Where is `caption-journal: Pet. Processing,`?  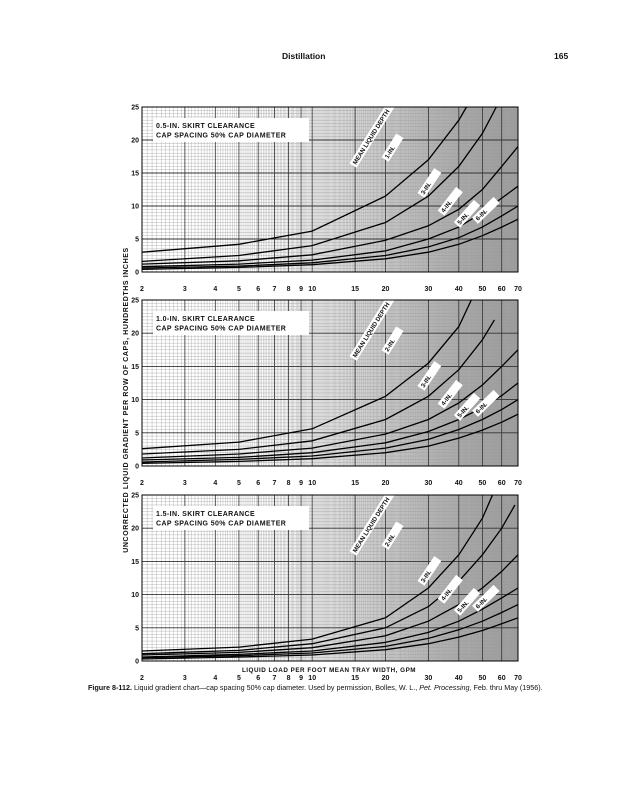
caption-journal: Pet. Processing, is located at coordinates (445, 687).